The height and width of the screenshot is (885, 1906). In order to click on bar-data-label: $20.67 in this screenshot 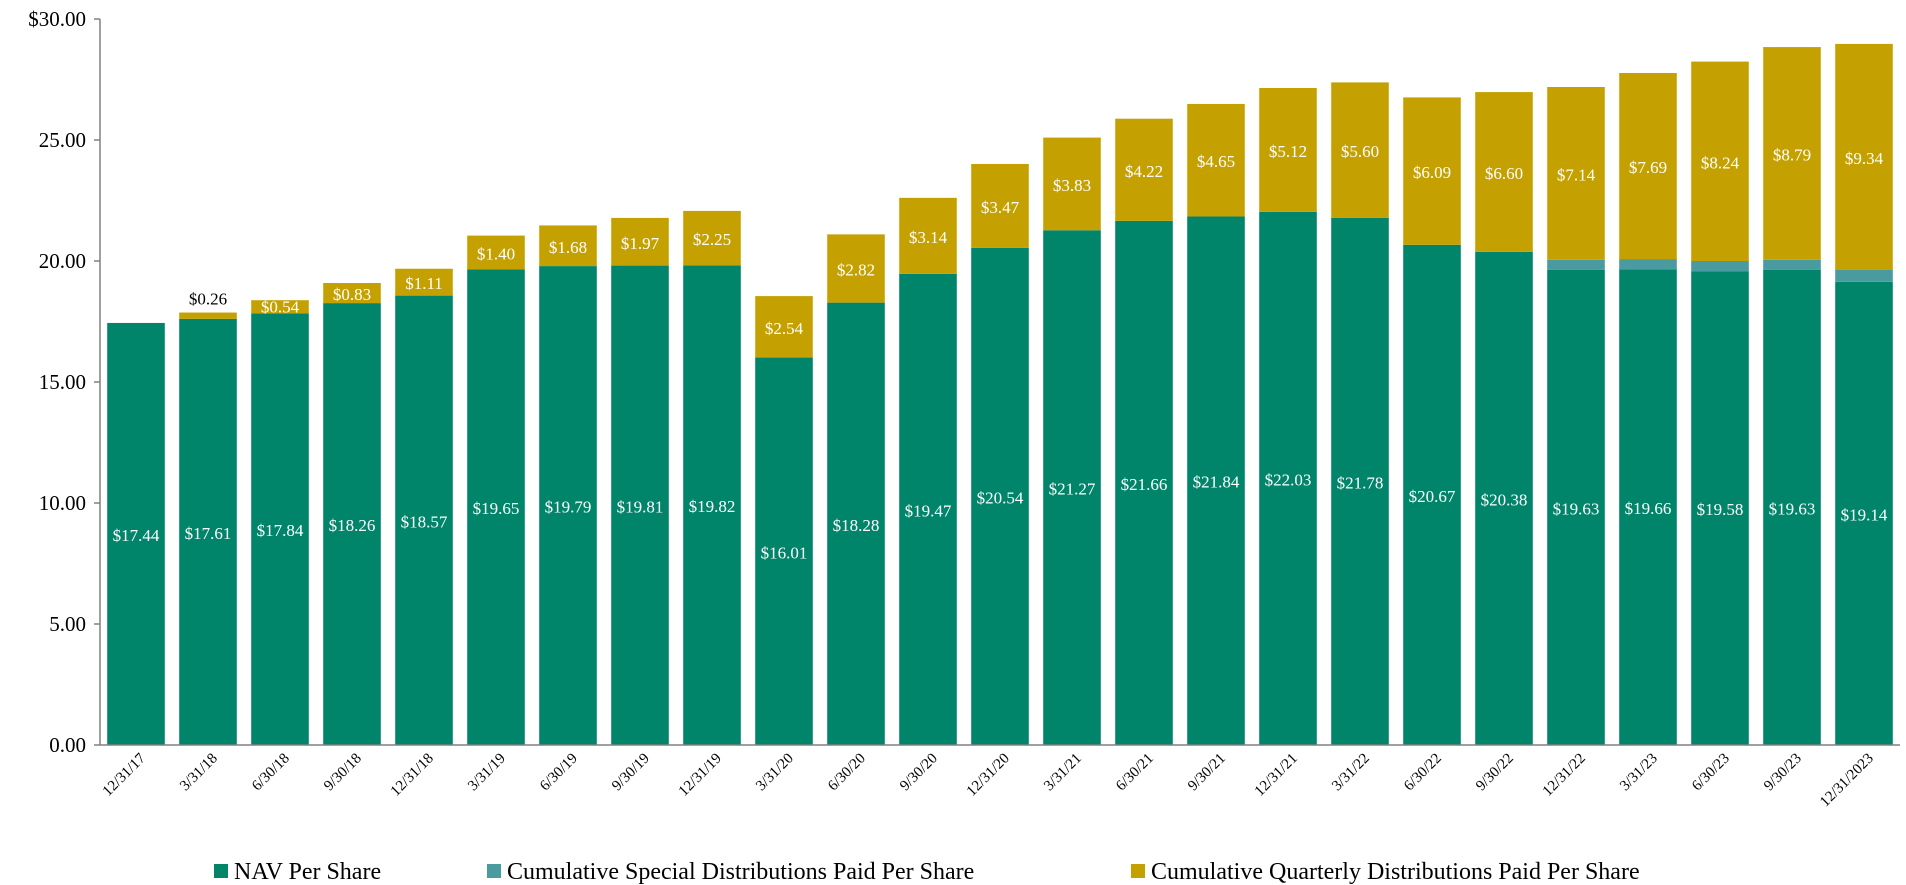, I will do `click(1432, 496)`.